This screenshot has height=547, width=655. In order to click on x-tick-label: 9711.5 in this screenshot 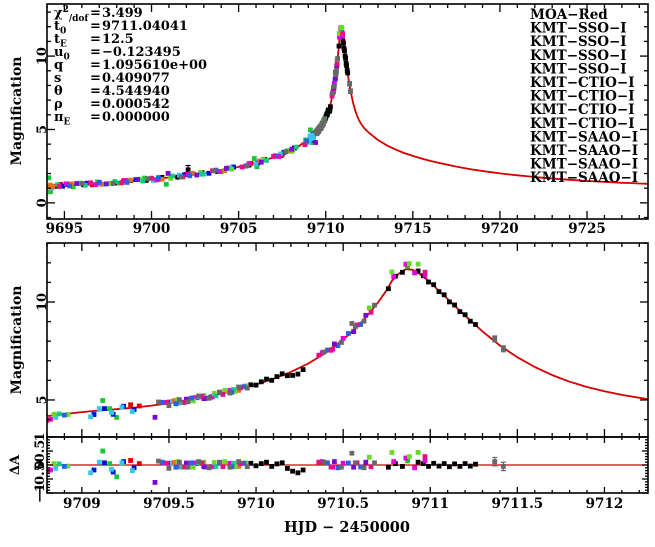, I will do `click(518, 504)`.